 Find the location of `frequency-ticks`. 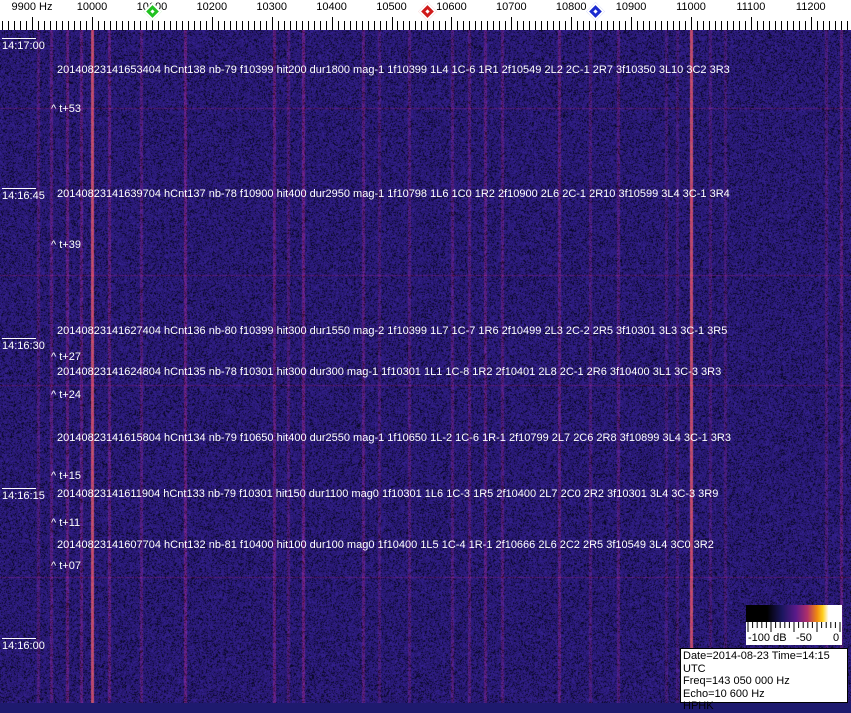

frequency-ticks is located at coordinates (425, 23).